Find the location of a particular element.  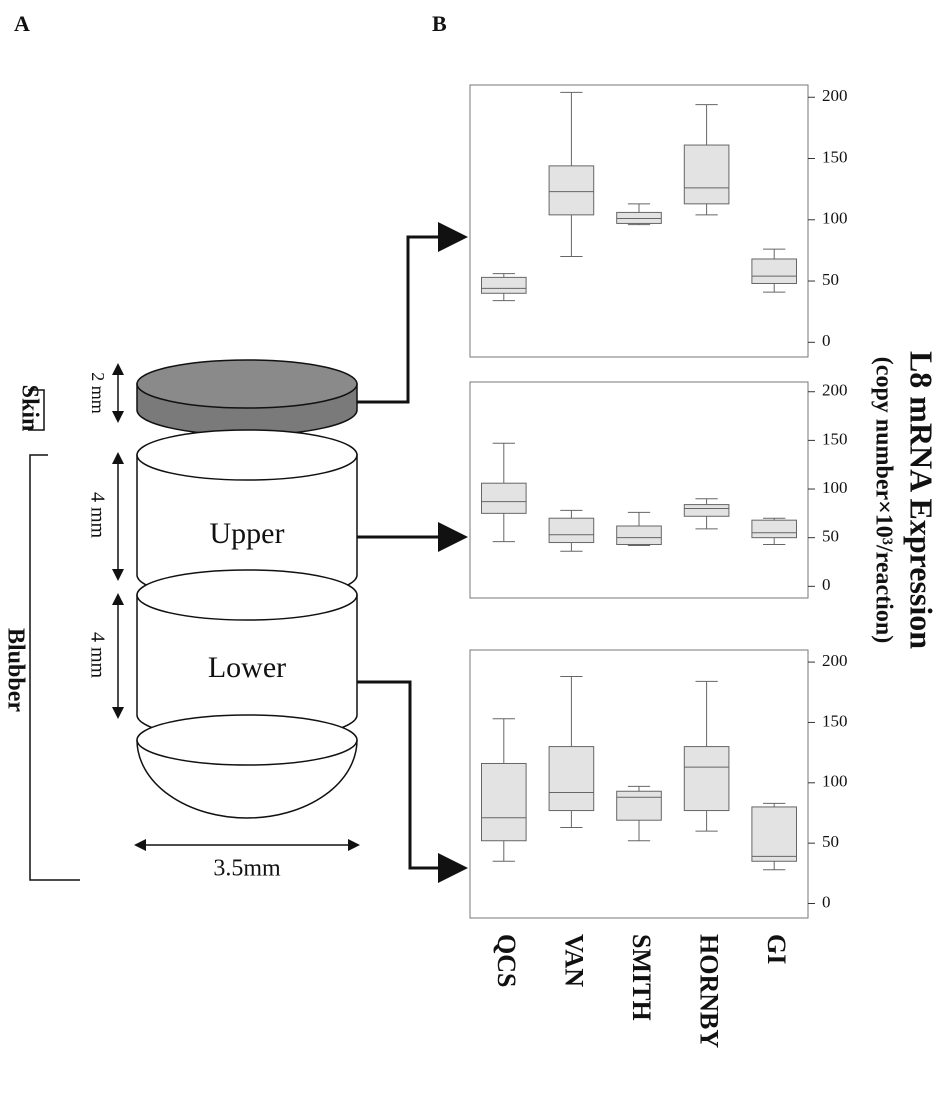

width-label: 3.5mm is located at coordinates (247, 869).